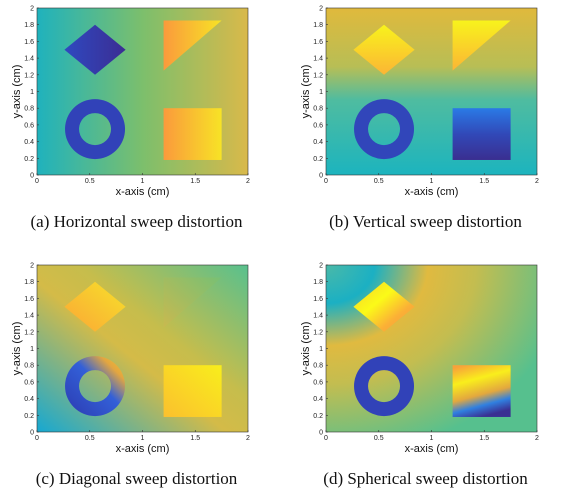 This screenshot has height=493, width=564. Describe the element at coordinates (137, 478) in the screenshot. I see `caption: (c) Diagonal sweep distortion` at that location.